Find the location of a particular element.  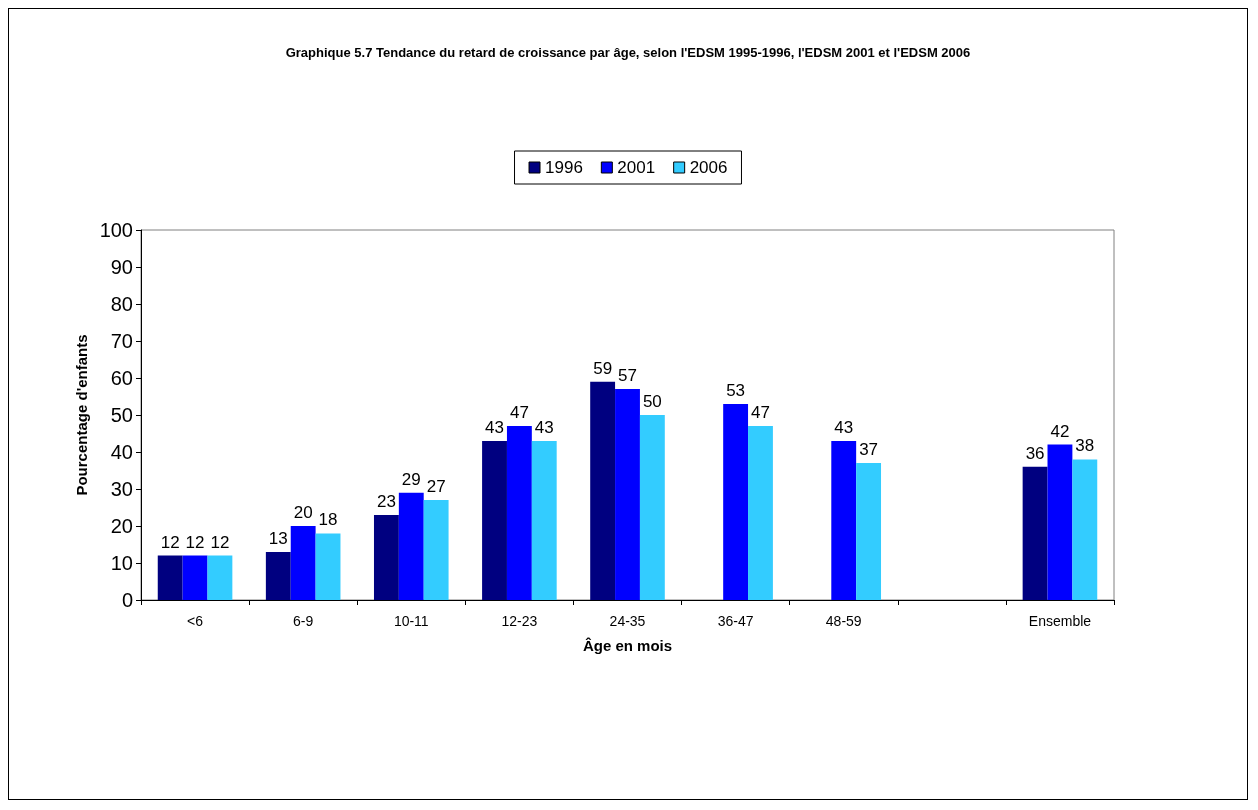

data-label: 23 is located at coordinates (386, 501).